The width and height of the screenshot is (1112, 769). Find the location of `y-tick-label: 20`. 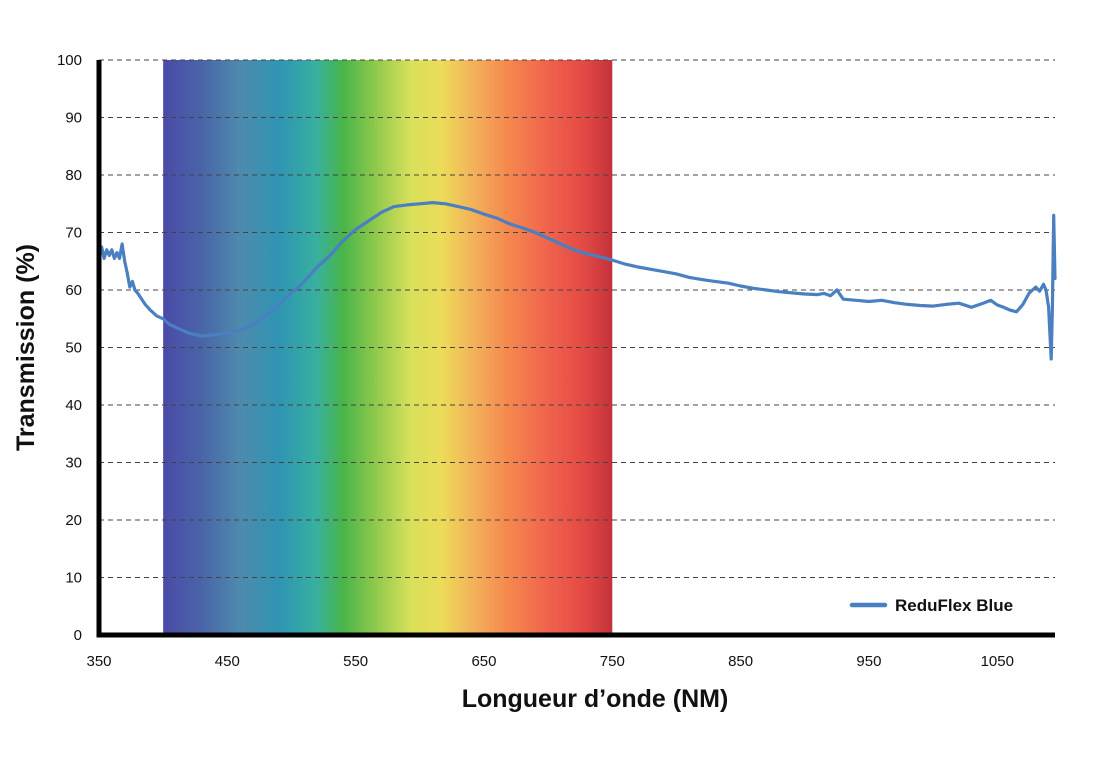

y-tick-label: 20 is located at coordinates (73, 520).